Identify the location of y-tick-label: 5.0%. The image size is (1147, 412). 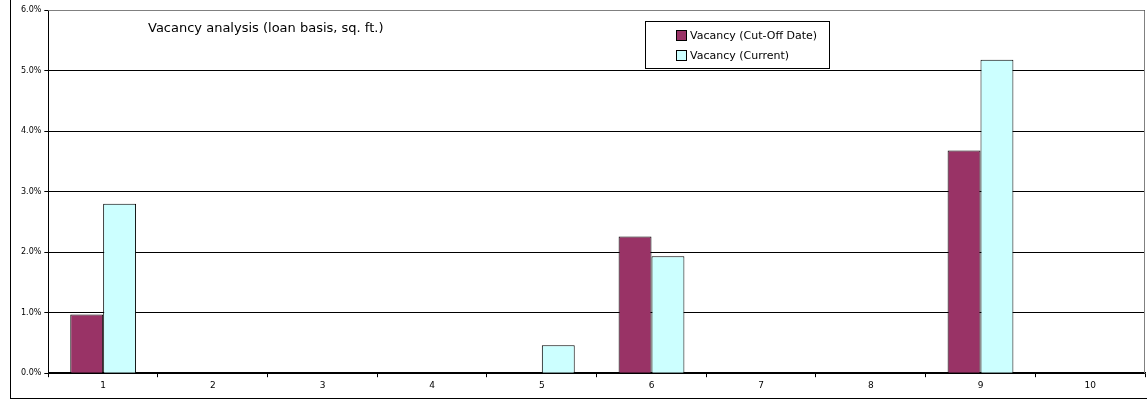
(31, 70).